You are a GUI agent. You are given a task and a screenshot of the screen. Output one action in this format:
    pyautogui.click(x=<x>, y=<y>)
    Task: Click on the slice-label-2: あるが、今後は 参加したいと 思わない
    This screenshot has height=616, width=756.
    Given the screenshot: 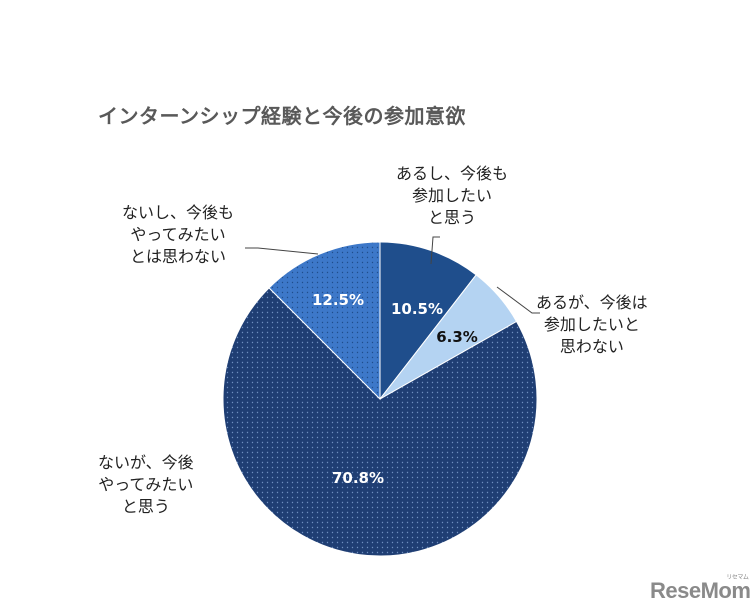 What is the action you would take?
    pyautogui.click(x=592, y=324)
    